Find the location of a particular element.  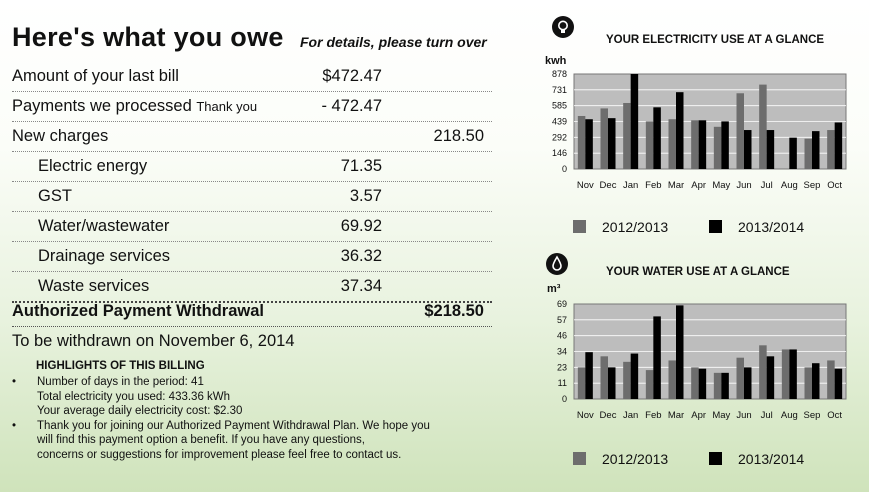

water-unit-label: m³ is located at coordinates (554, 289).